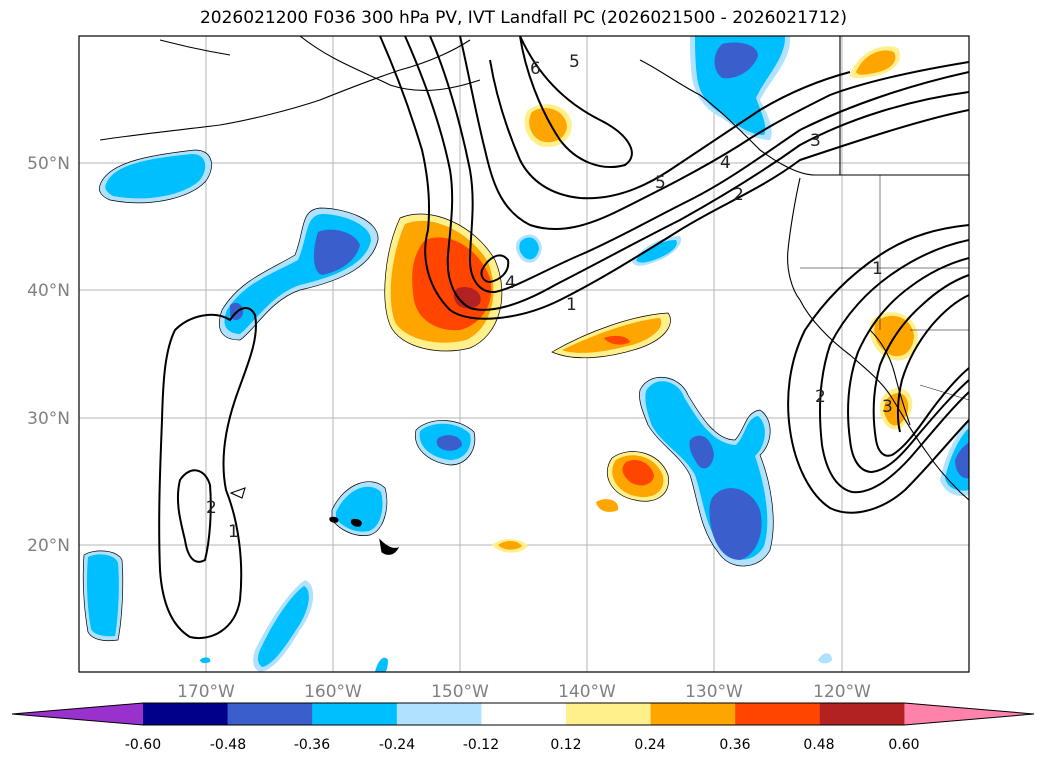 The height and width of the screenshot is (765, 1047). I want to click on colorbar-outline, so click(523, 714).